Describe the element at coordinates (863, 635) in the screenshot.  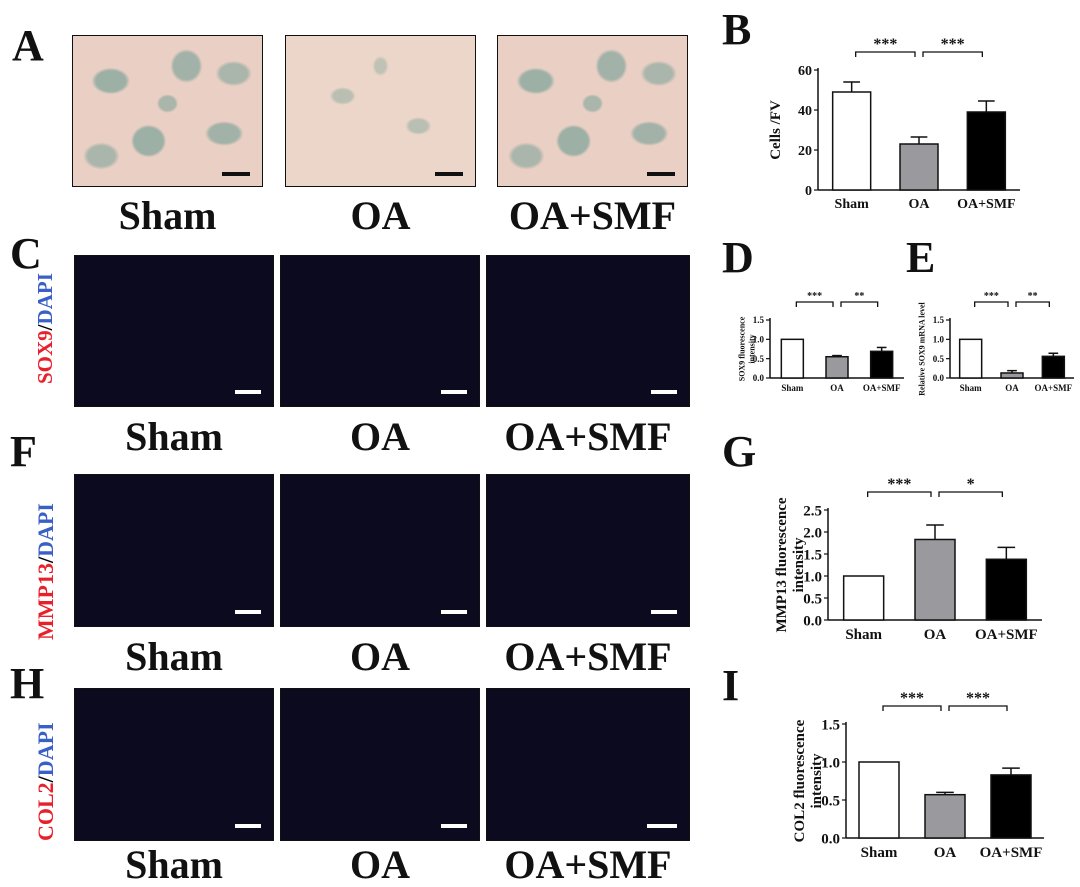
I see `chart-g-xtick-label: Sham` at that location.